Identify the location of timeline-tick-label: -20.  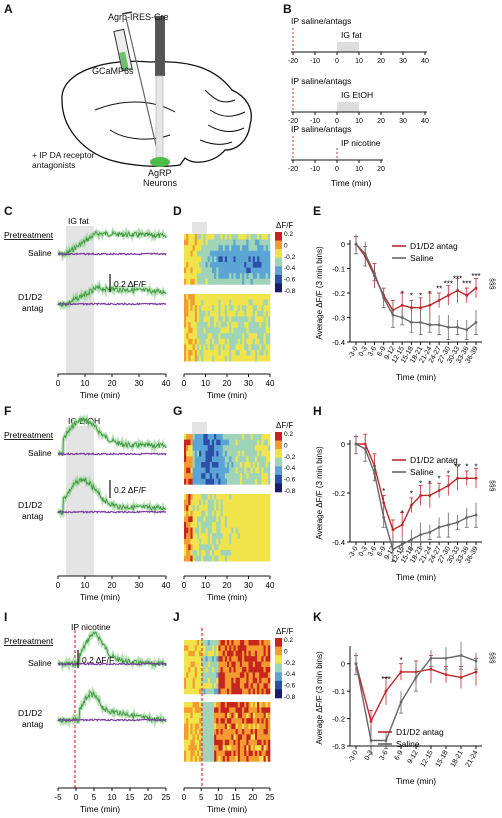
(293, 169).